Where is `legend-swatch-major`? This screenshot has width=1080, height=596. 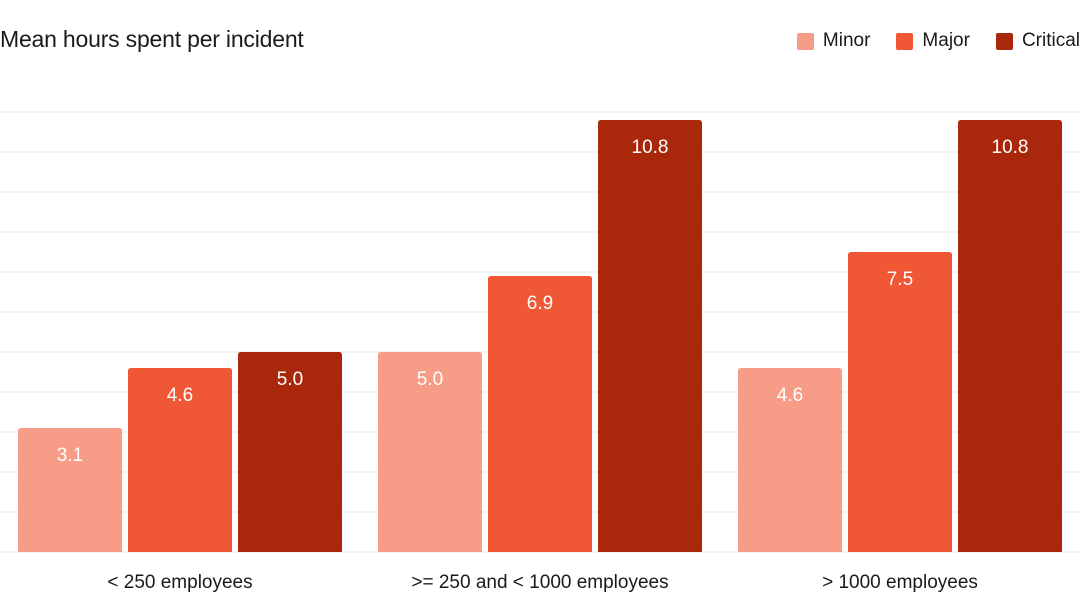 legend-swatch-major is located at coordinates (905, 41).